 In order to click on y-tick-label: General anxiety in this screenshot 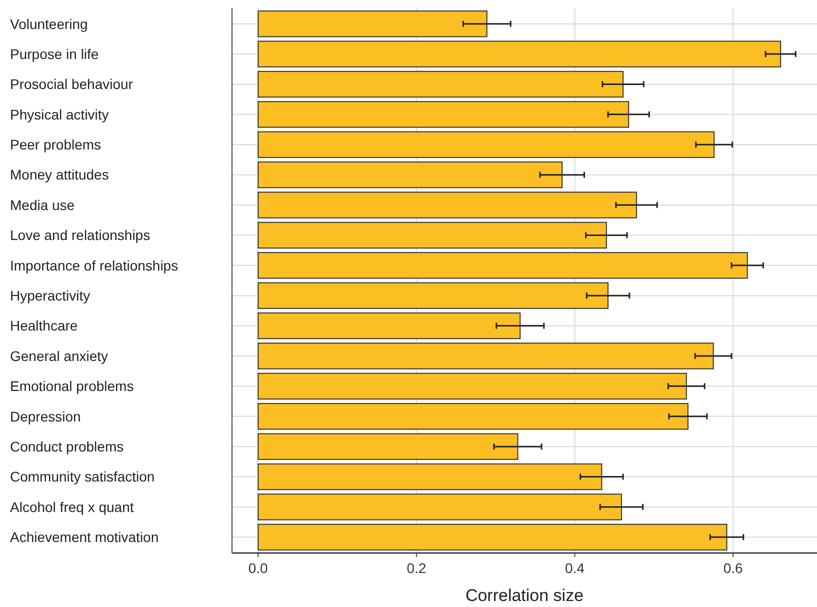, I will do `click(59, 356)`.